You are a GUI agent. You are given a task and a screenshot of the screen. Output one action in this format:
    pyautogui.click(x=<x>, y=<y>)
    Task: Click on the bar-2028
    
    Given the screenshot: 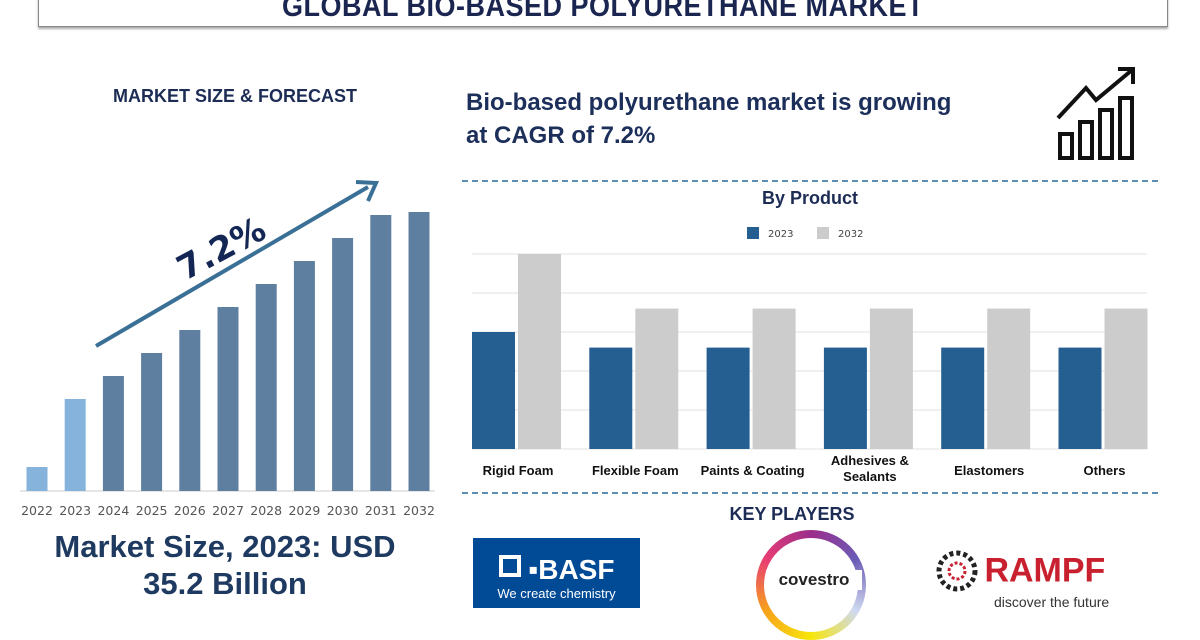 What is the action you would take?
    pyautogui.click(x=266, y=387)
    